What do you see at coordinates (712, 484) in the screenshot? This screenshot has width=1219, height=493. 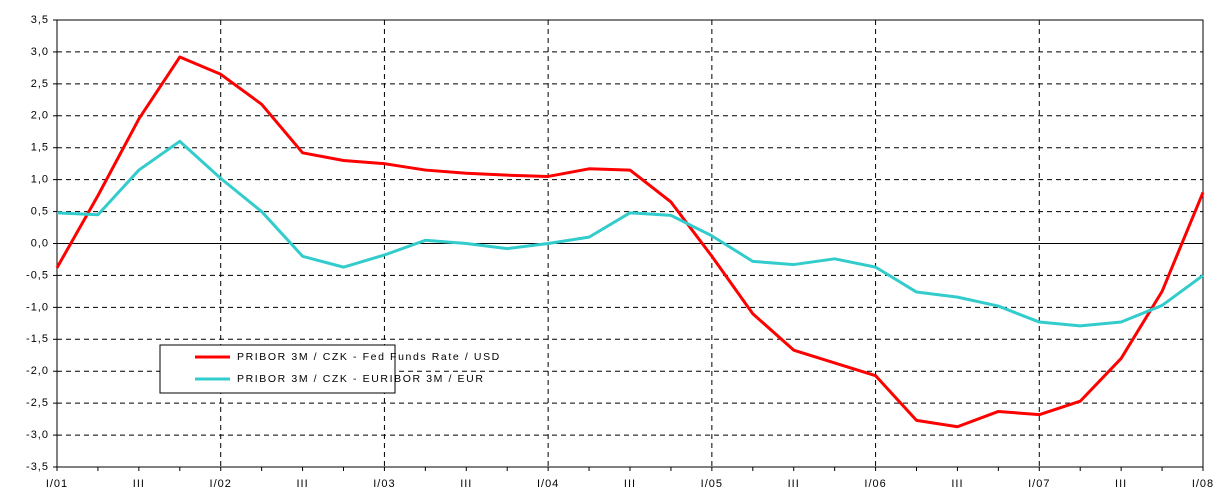 I see `x-tick-label: I/05` at bounding box center [712, 484].